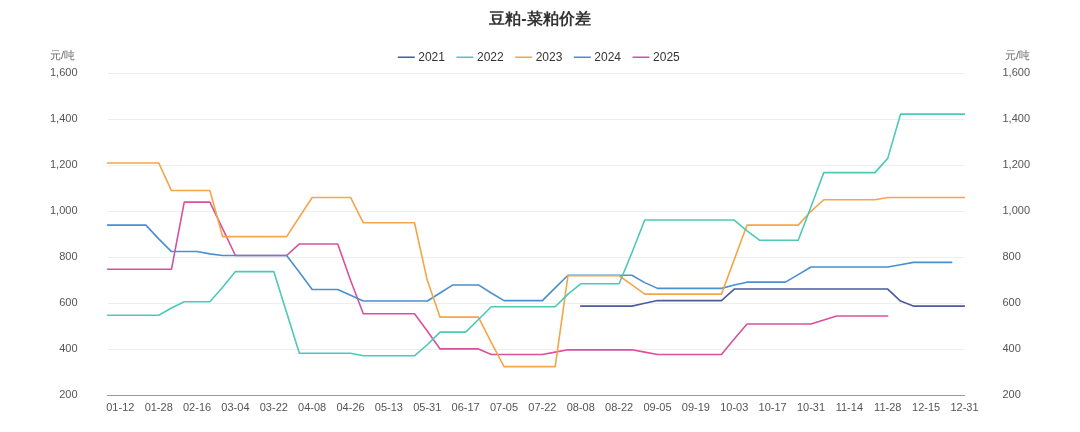 The image size is (1080, 432). I want to click on legend-label: 2023, so click(549, 56).